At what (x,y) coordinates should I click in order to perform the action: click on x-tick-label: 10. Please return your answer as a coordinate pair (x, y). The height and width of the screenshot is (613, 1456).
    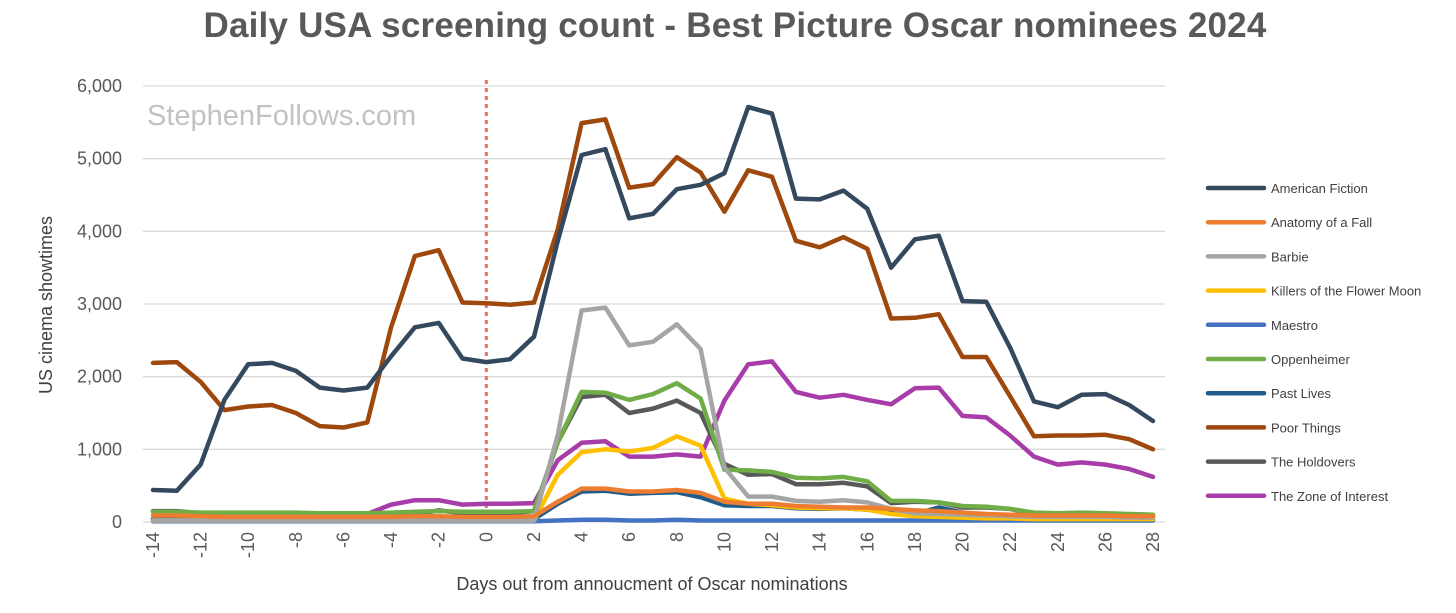
    Looking at the image, I should click on (724, 542).